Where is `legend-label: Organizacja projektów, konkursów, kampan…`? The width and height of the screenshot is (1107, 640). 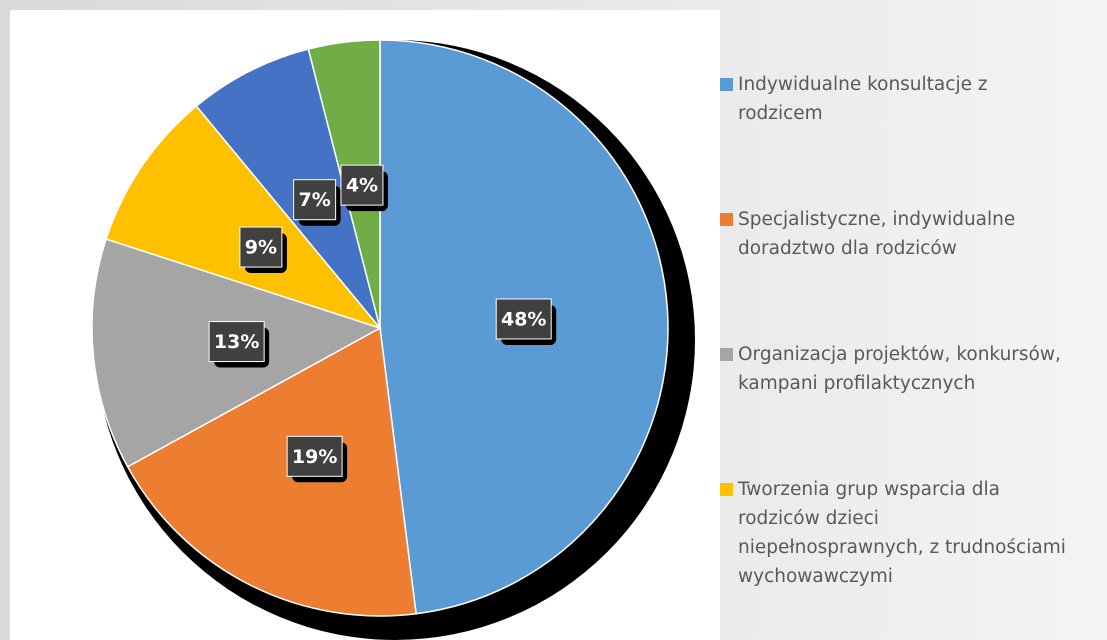 legend-label: Organizacja projektów, konkursów, kampan… is located at coordinates (899, 369).